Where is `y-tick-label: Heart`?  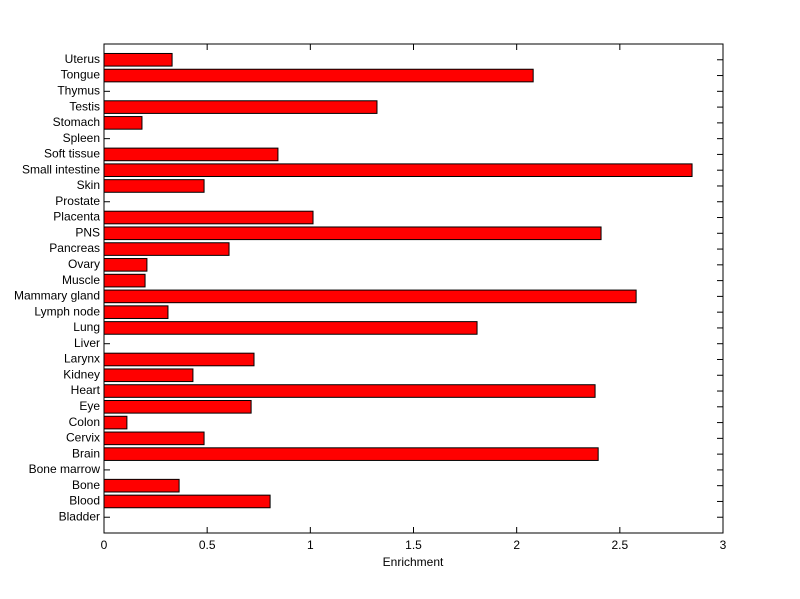 y-tick-label: Heart is located at coordinates (86, 390).